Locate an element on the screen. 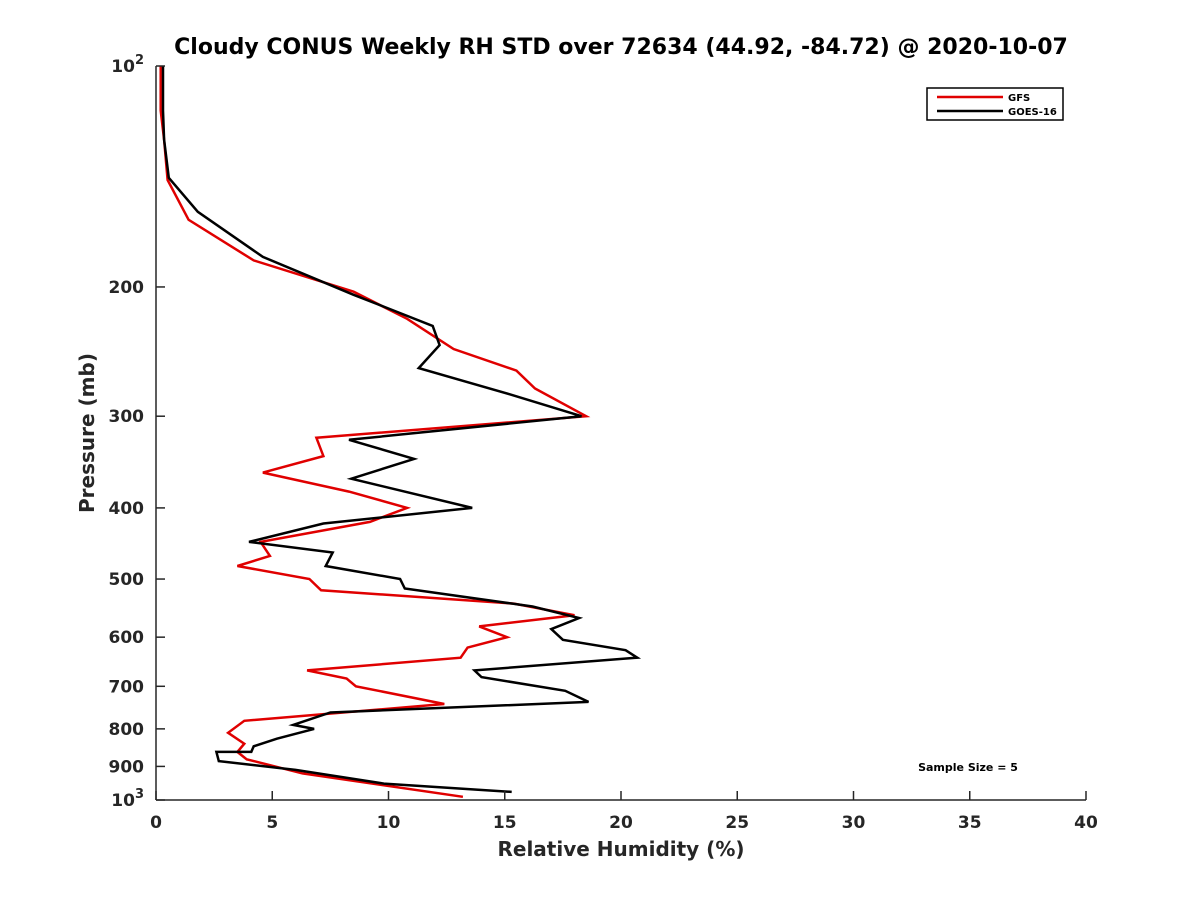 Image resolution: width=1200 pixels, height=900 pixels. x-tick-label: 25 is located at coordinates (737, 823).